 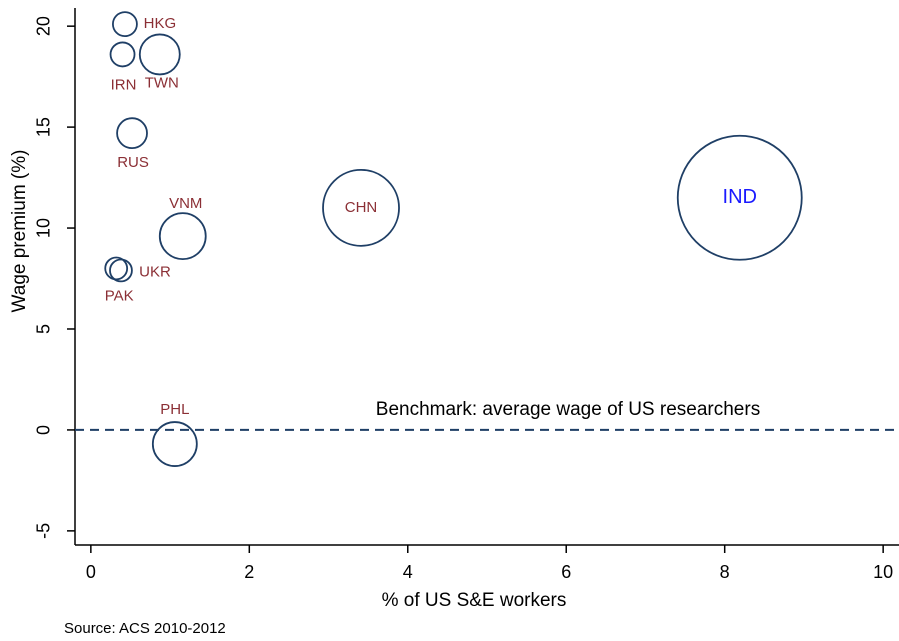 I want to click on point-label: PAK, so click(x=119, y=295).